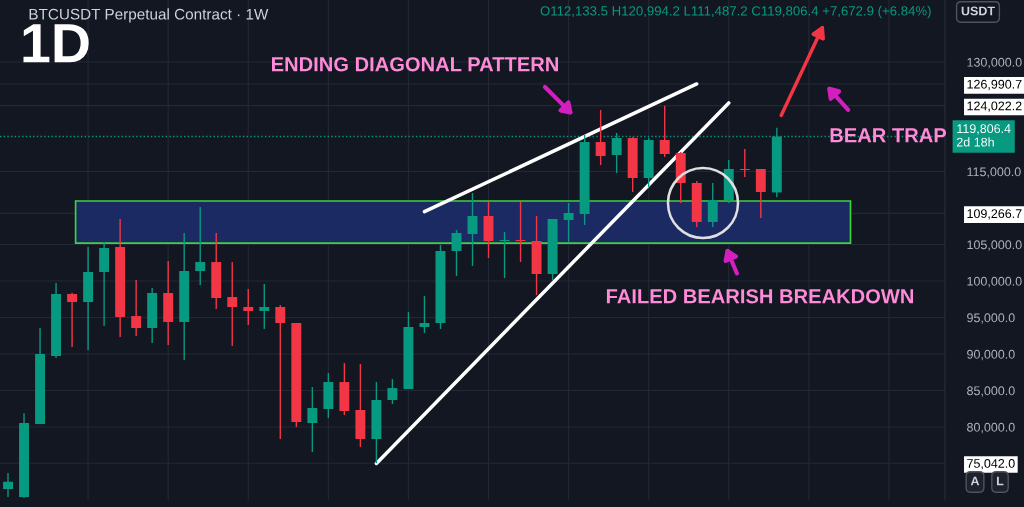 The image size is (1024, 507). Describe the element at coordinates (994, 63) in the screenshot. I see `y-tick-label: 130,000.0` at that location.